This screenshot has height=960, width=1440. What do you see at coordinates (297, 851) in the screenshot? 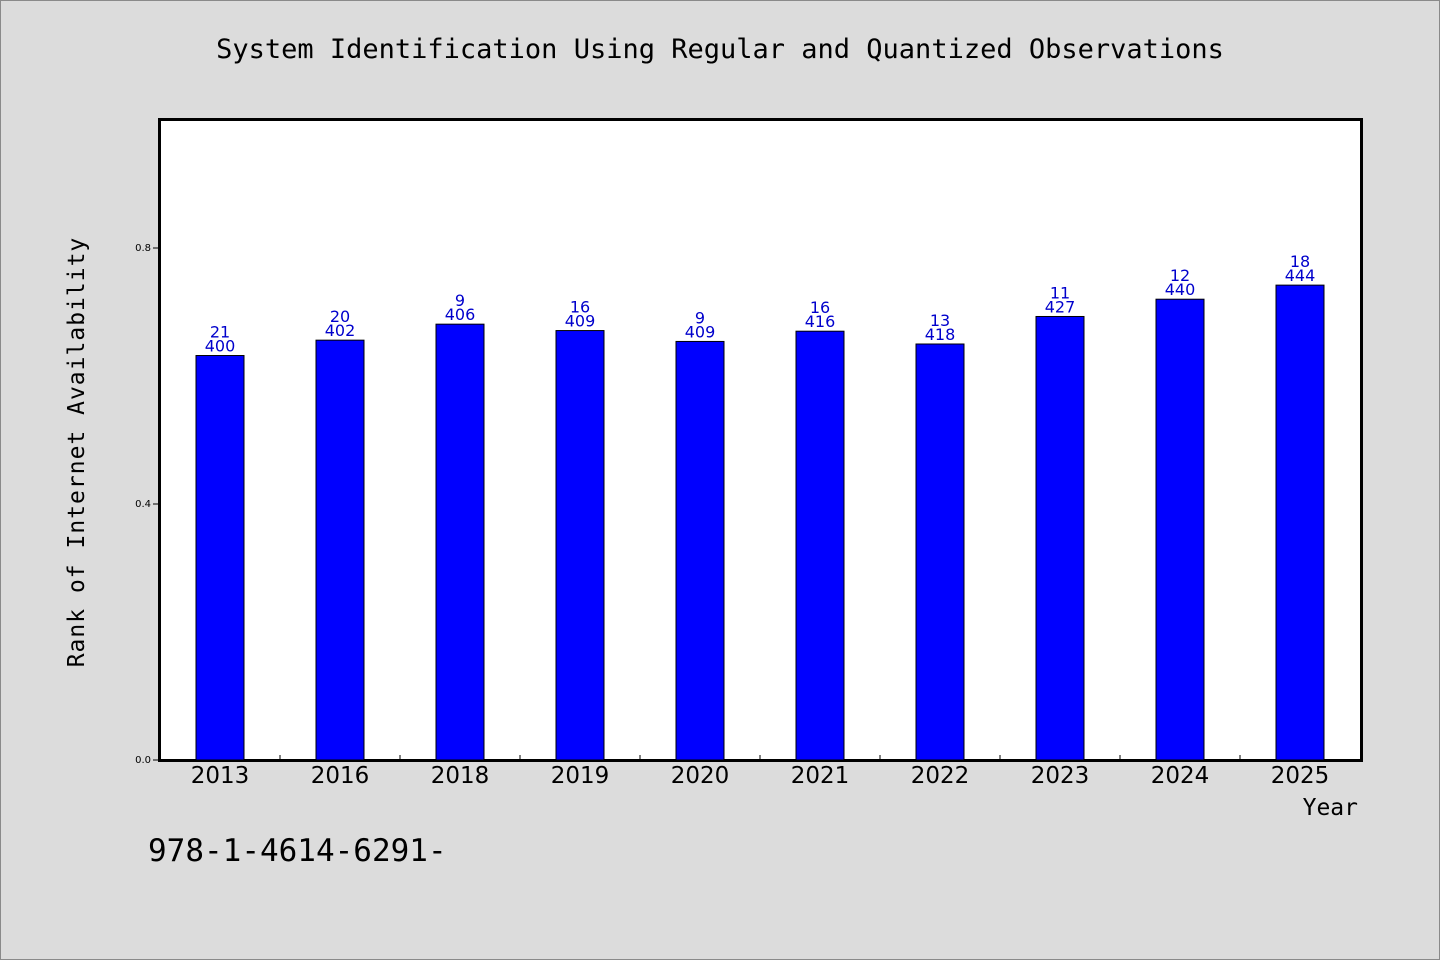
I see `footer-isbn: 978-1-4614-6291-` at bounding box center [297, 851].